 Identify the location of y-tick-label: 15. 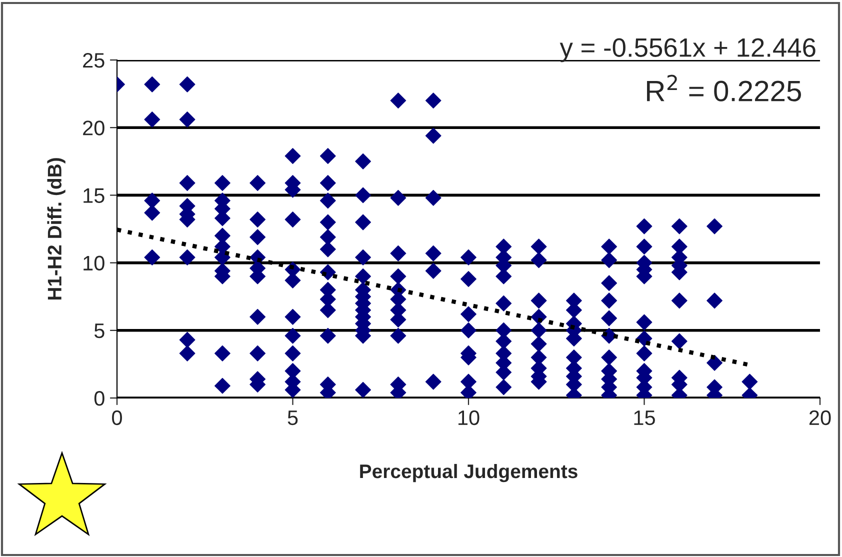
(94, 195).